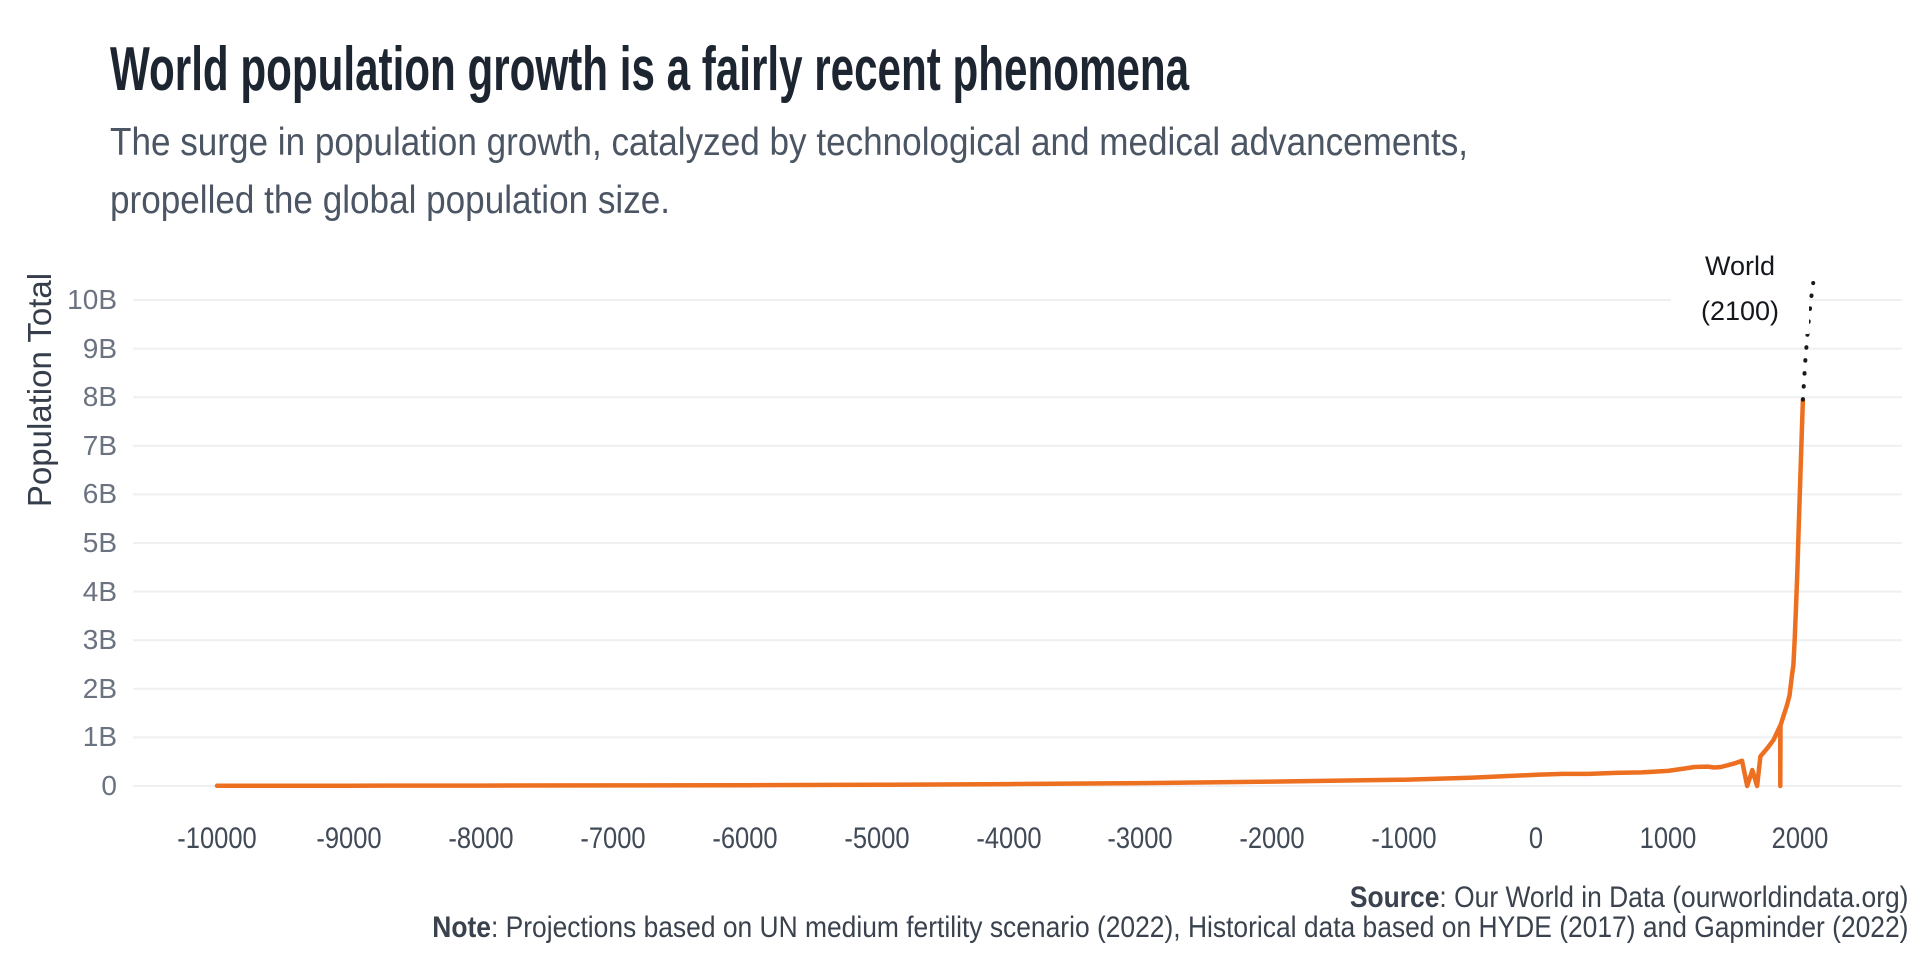 This screenshot has height=960, width=1920. I want to click on y-tick-label: 9B, so click(99, 348).